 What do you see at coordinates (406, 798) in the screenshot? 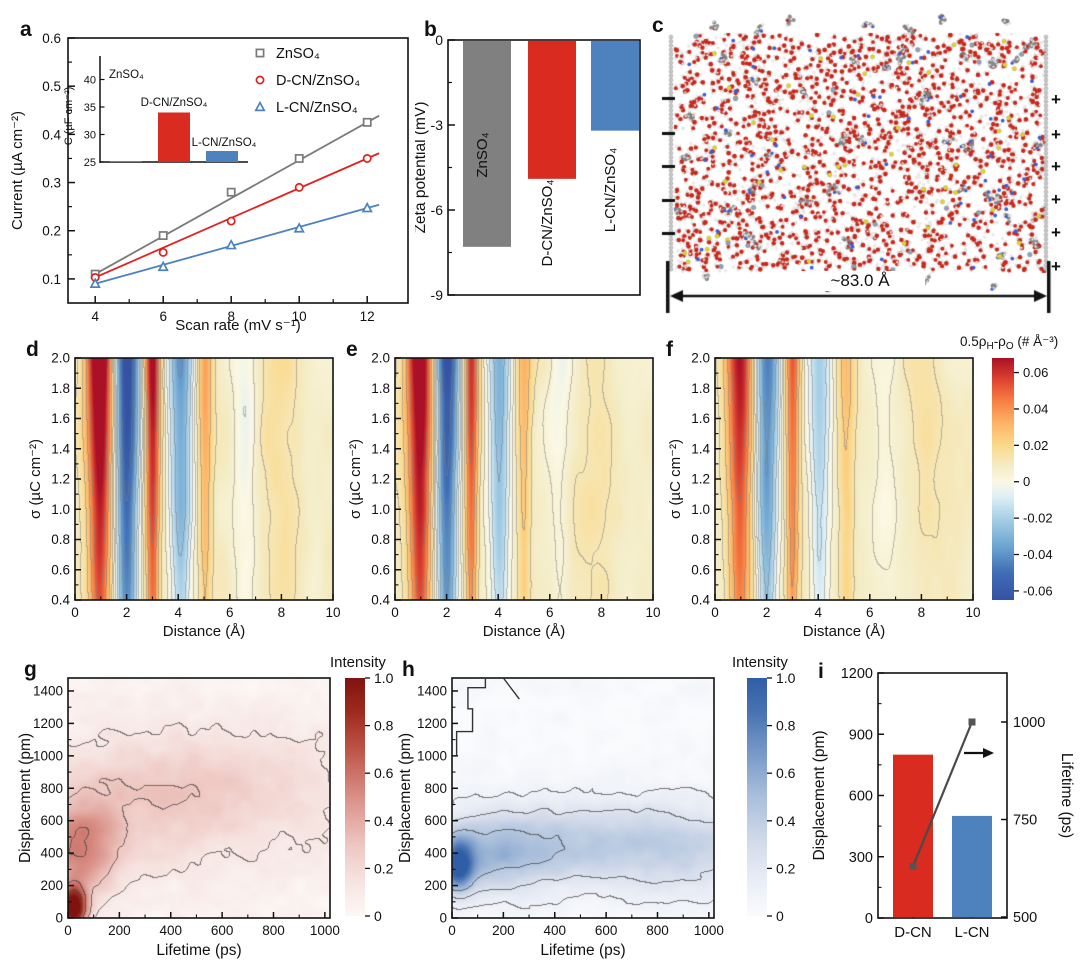
I see `y-axis-label: Displacement (pm)` at bounding box center [406, 798].